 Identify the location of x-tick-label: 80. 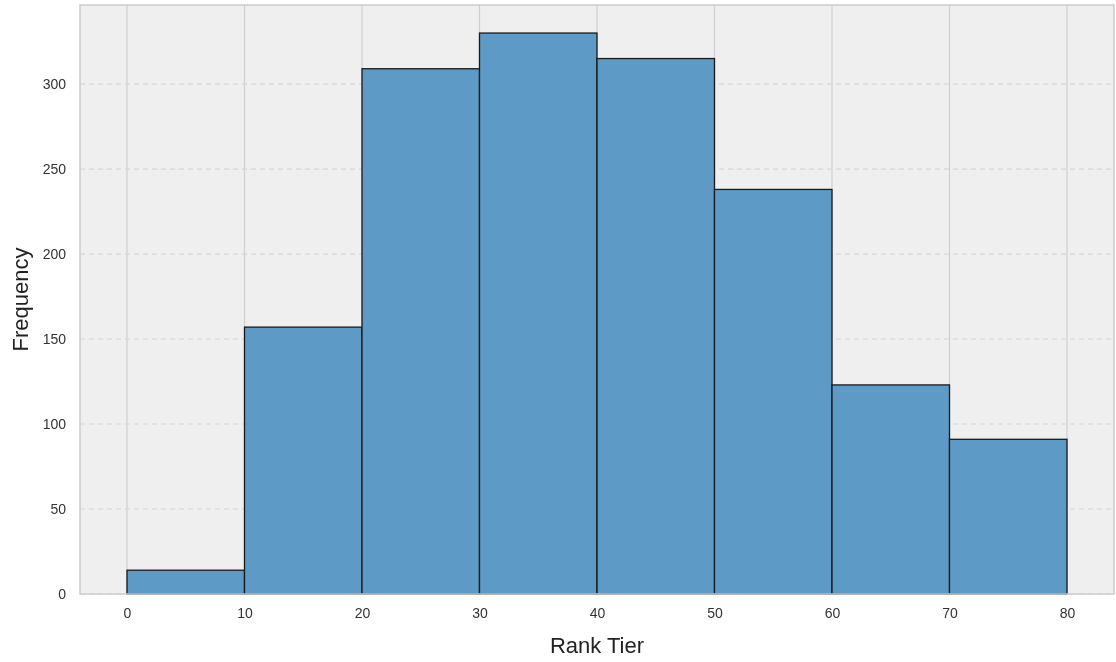
(1067, 612).